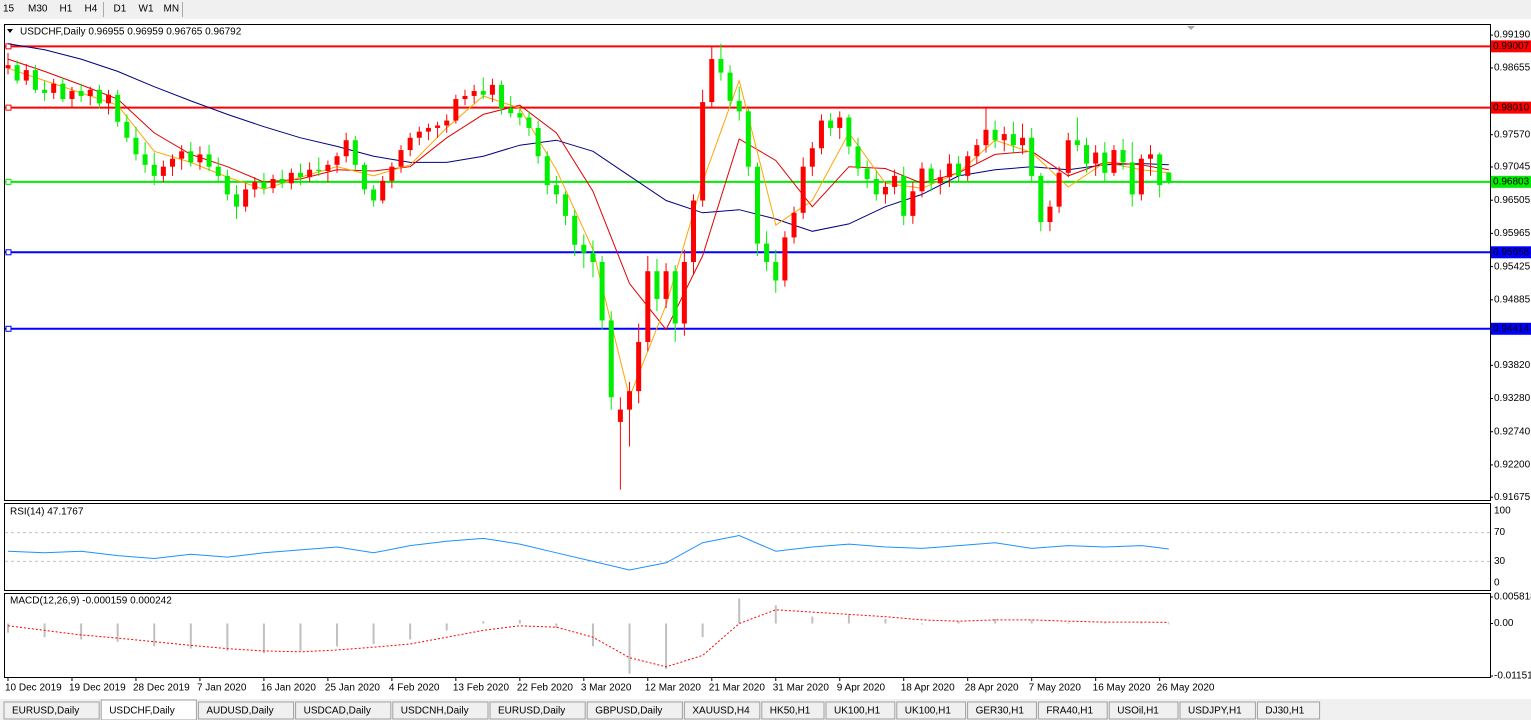 The height and width of the screenshot is (720, 1531). Describe the element at coordinates (1512, 167) in the screenshot. I see `y-tick-label: 0.97045` at that location.